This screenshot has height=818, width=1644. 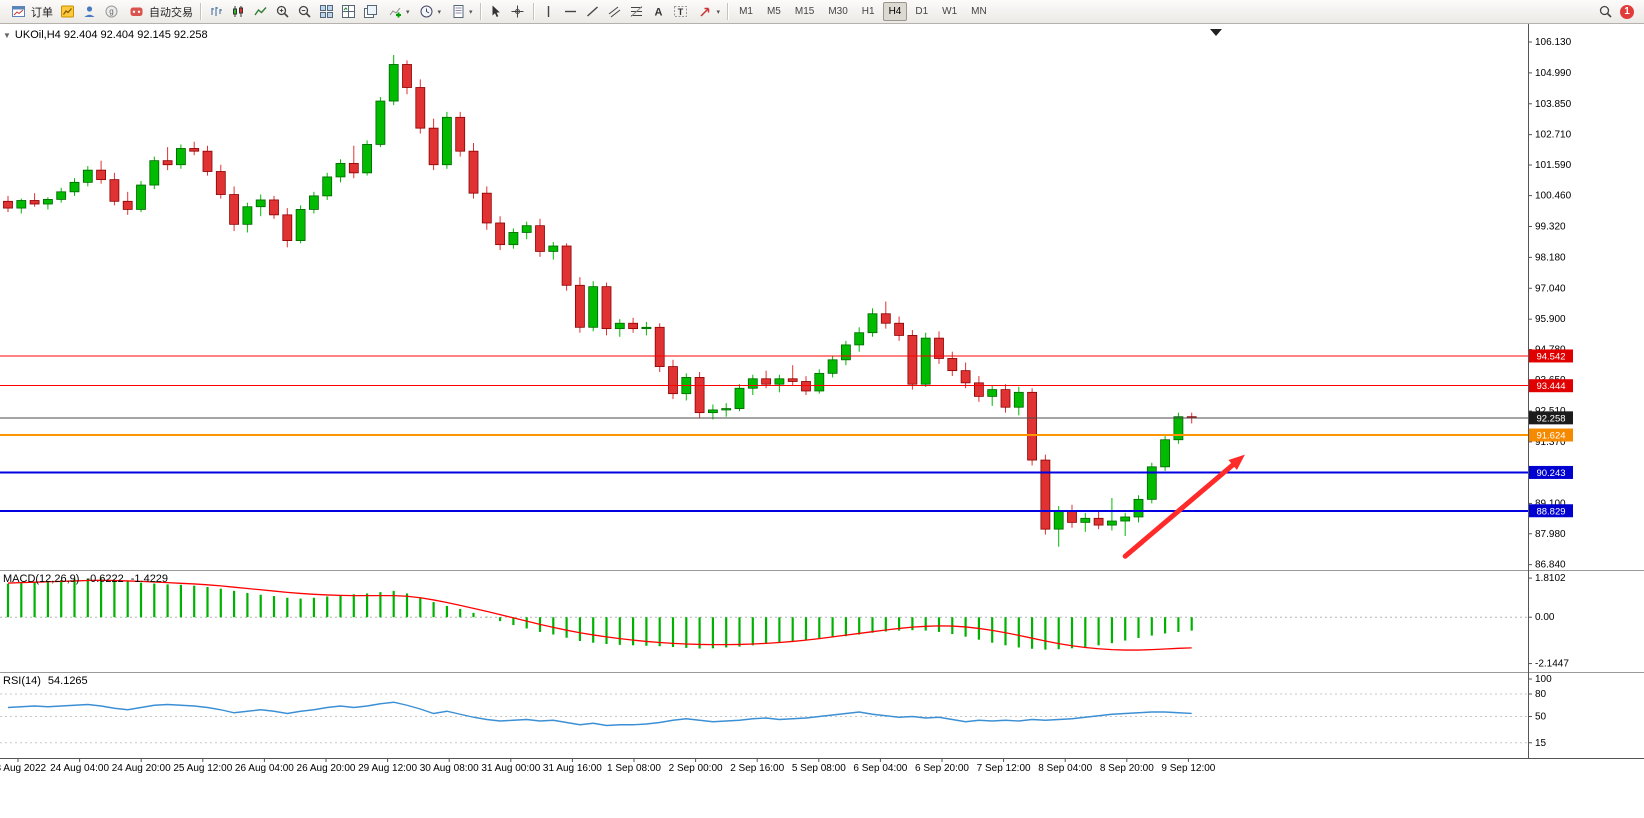 I want to click on new-order-label: 订单, so click(x=42, y=12).